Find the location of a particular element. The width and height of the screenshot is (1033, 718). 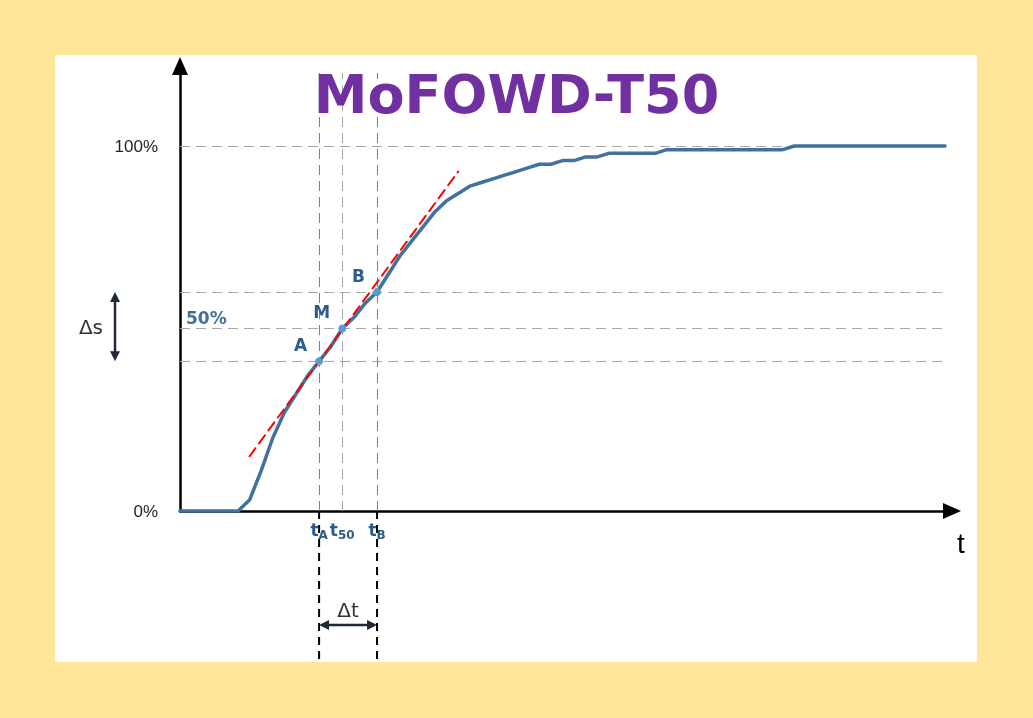

text: Δt is located at coordinates (348, 610).